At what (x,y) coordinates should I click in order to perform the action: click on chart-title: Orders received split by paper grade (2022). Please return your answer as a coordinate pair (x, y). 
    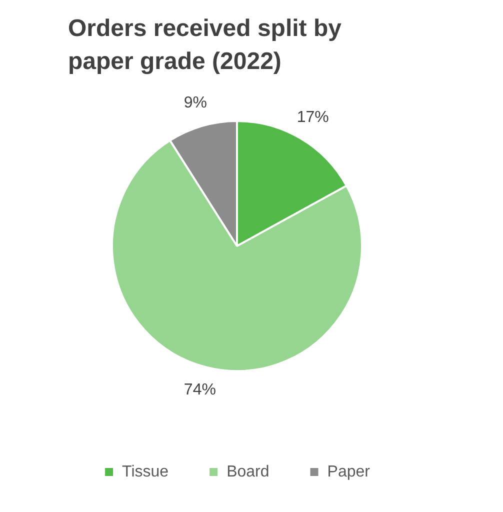
    Looking at the image, I should click on (205, 45).